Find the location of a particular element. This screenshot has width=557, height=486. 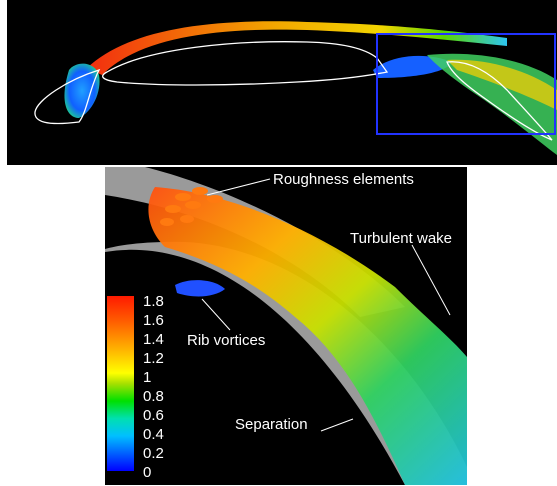

colorbar is located at coordinates (120, 383).